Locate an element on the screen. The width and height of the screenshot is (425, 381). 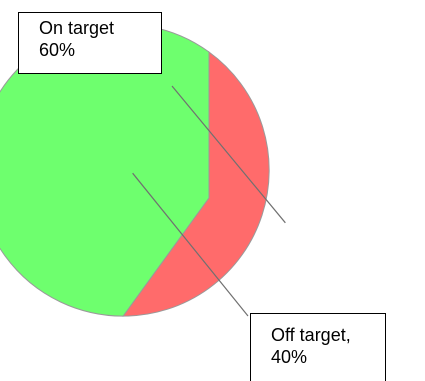
leader-line-on-target is located at coordinates (228, 154).